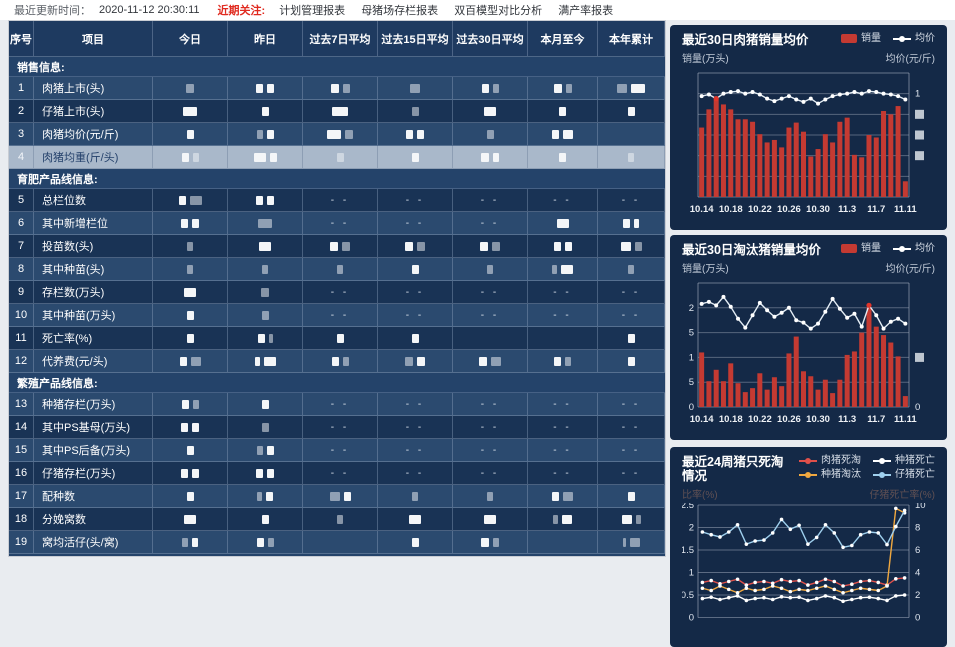 Image resolution: width=955 pixels, height=647 pixels. I want to click on chart-plot: 1 10.14 10.18 10.22 10.26 10.30 11.3 11.7 11.11, so click(808, 143).